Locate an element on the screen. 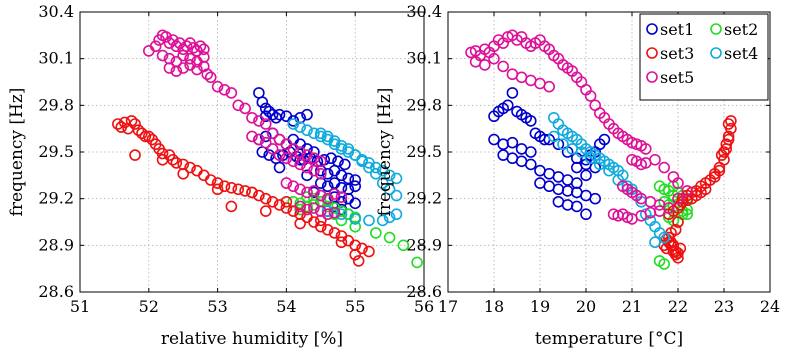 Image resolution: width=787 pixels, height=354 pixels. x-tick-label: 19 is located at coordinates (540, 306).